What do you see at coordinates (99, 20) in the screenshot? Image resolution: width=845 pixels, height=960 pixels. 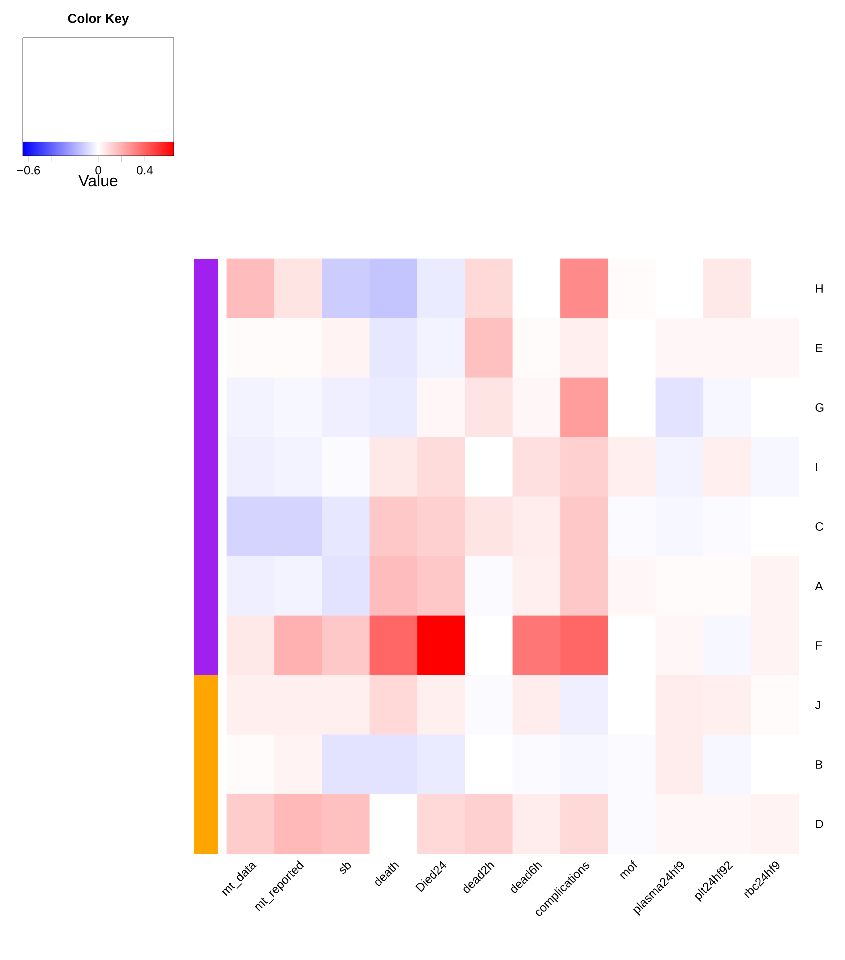 I see `legend-title: Color Key` at bounding box center [99, 20].